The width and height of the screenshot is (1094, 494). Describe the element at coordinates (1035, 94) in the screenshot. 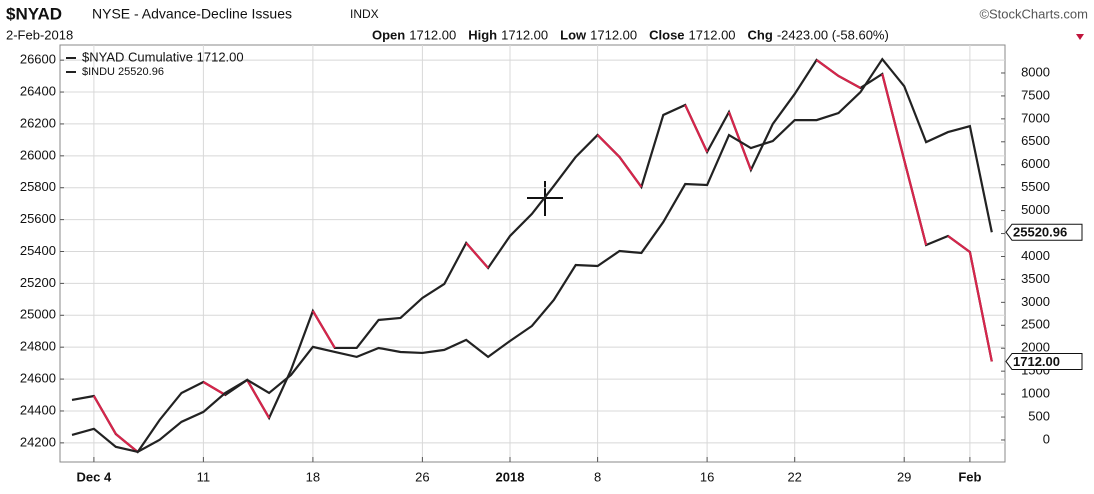

I see `y2-tick-label: 7500` at that location.